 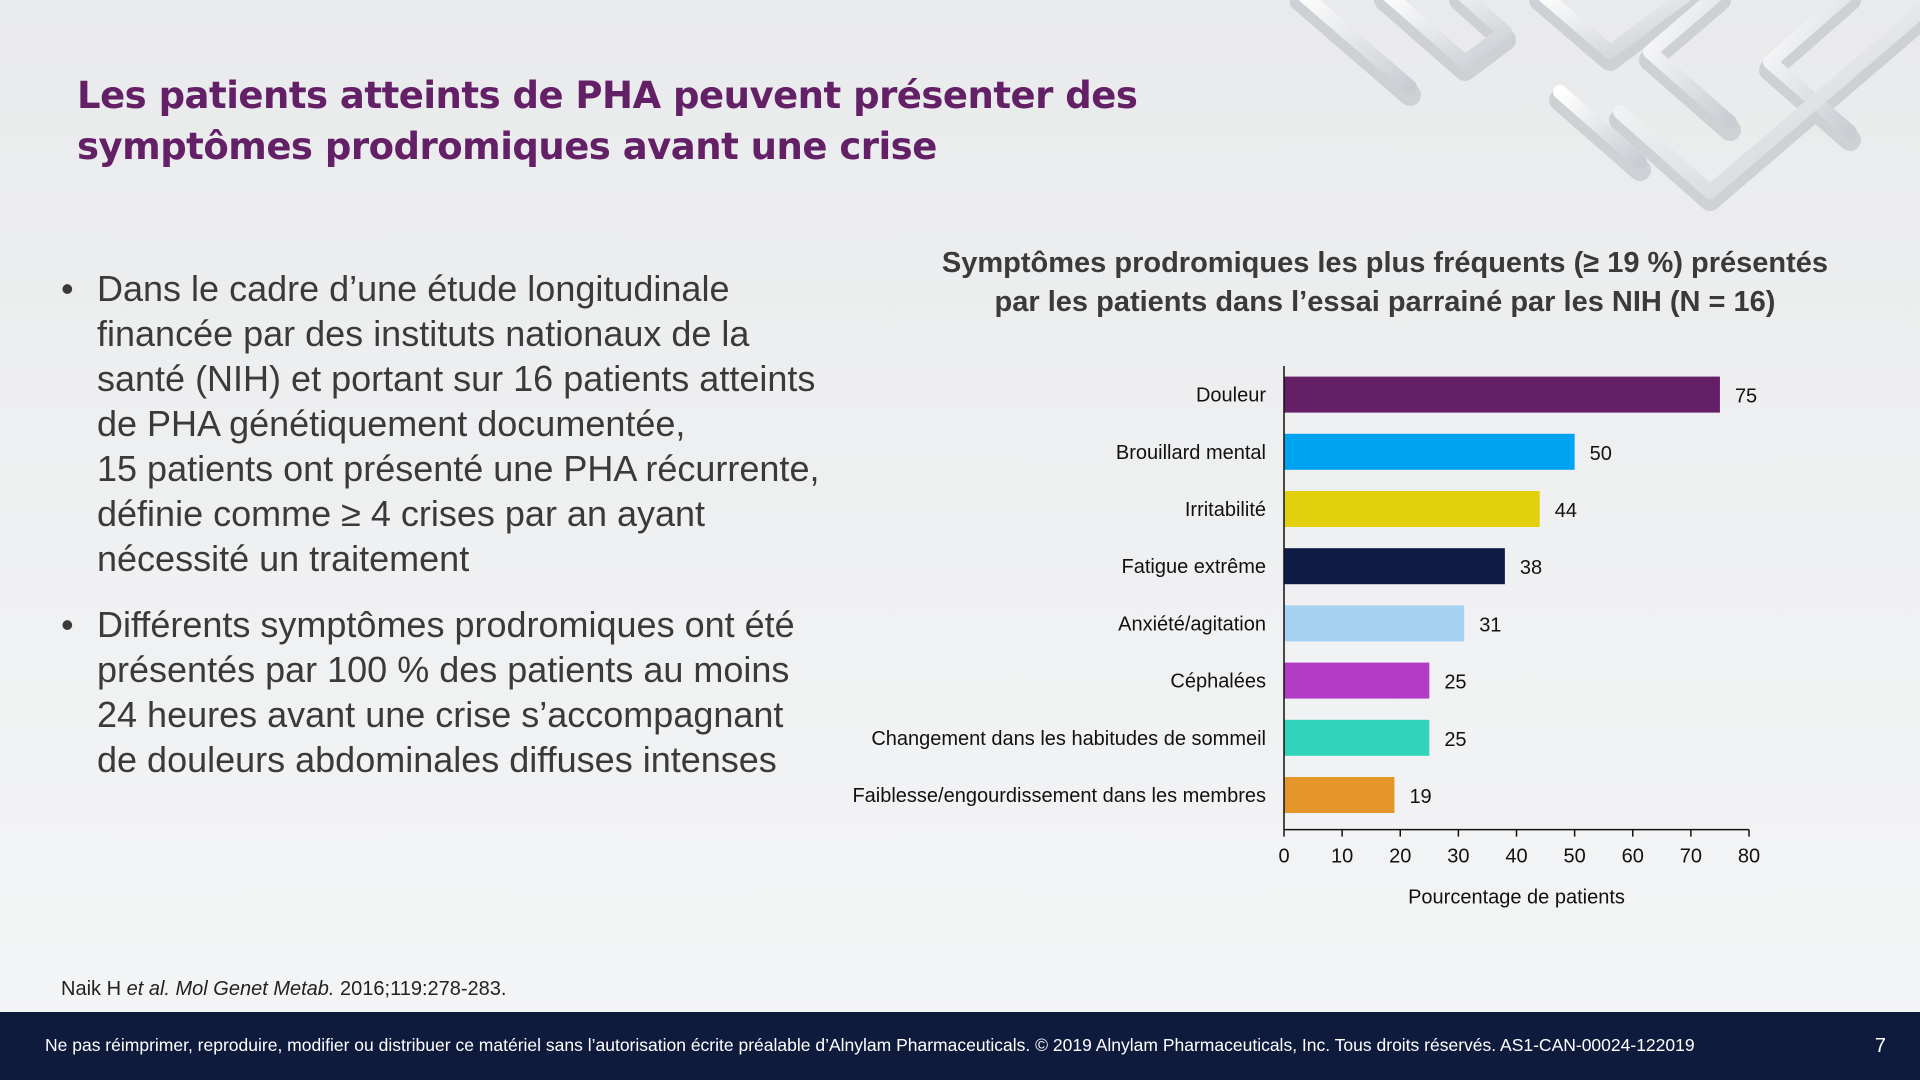 I want to click on bullet-line: de PHA génétiquement documentée,, so click(x=391, y=423).